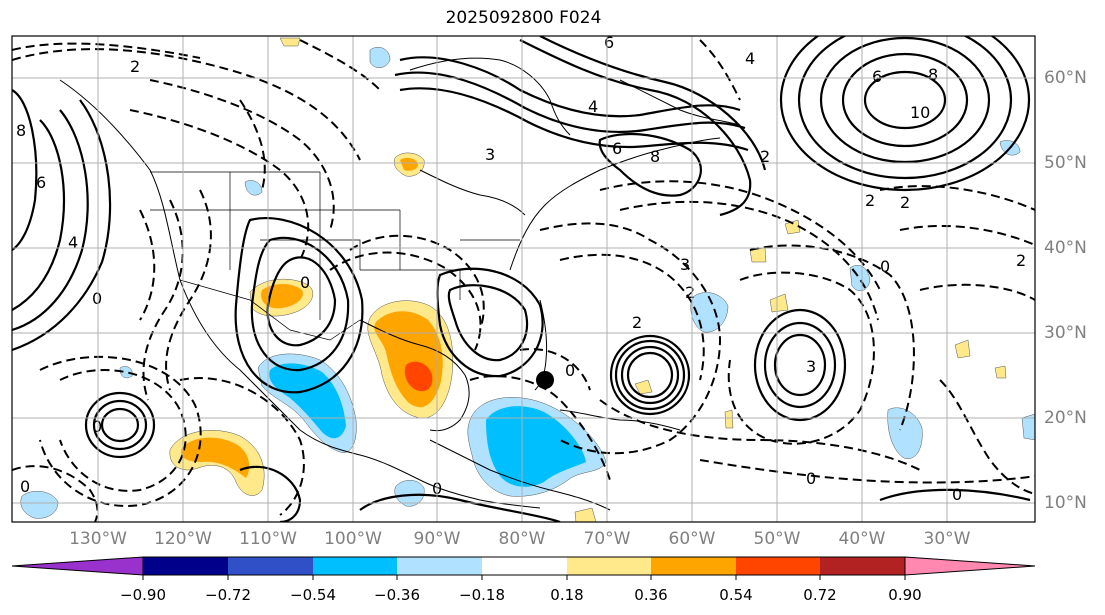 The image size is (1105, 615). Describe the element at coordinates (1065, 418) in the screenshot. I see `lat-label: 20°N` at that location.